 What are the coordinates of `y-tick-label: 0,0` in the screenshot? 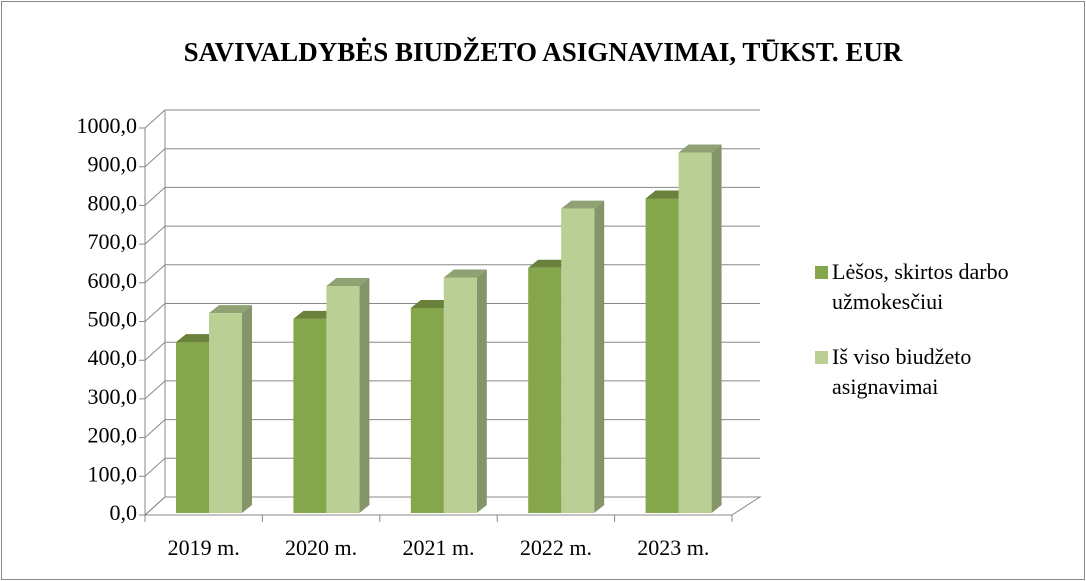 It's located at (124, 512).